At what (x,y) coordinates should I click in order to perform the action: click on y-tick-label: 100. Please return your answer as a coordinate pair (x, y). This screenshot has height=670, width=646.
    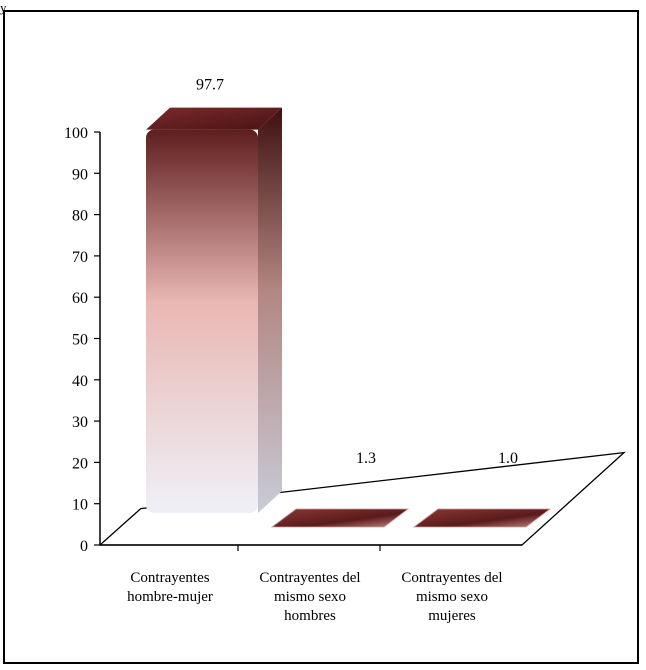
    Looking at the image, I should click on (76, 133).